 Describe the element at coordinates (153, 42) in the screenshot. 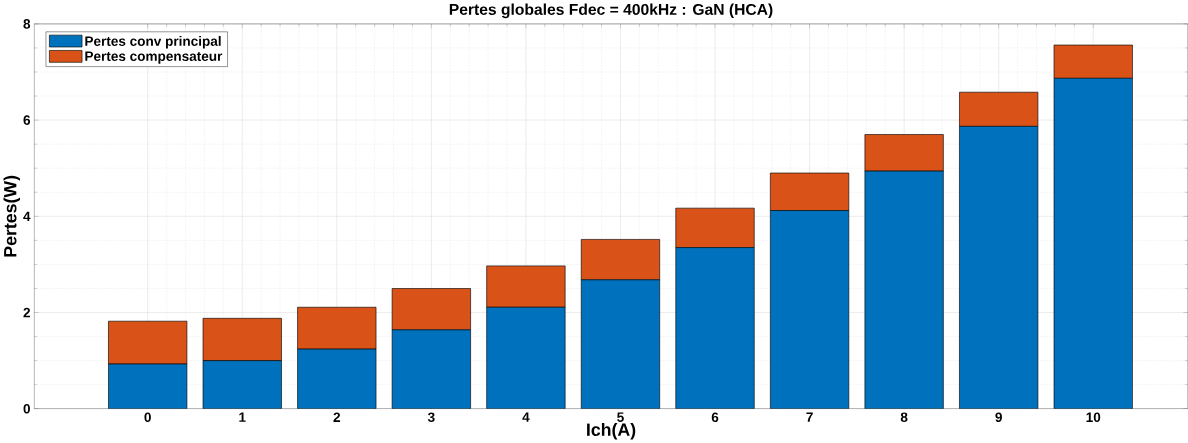

I see `legend-label: Pertes conv principal` at that location.